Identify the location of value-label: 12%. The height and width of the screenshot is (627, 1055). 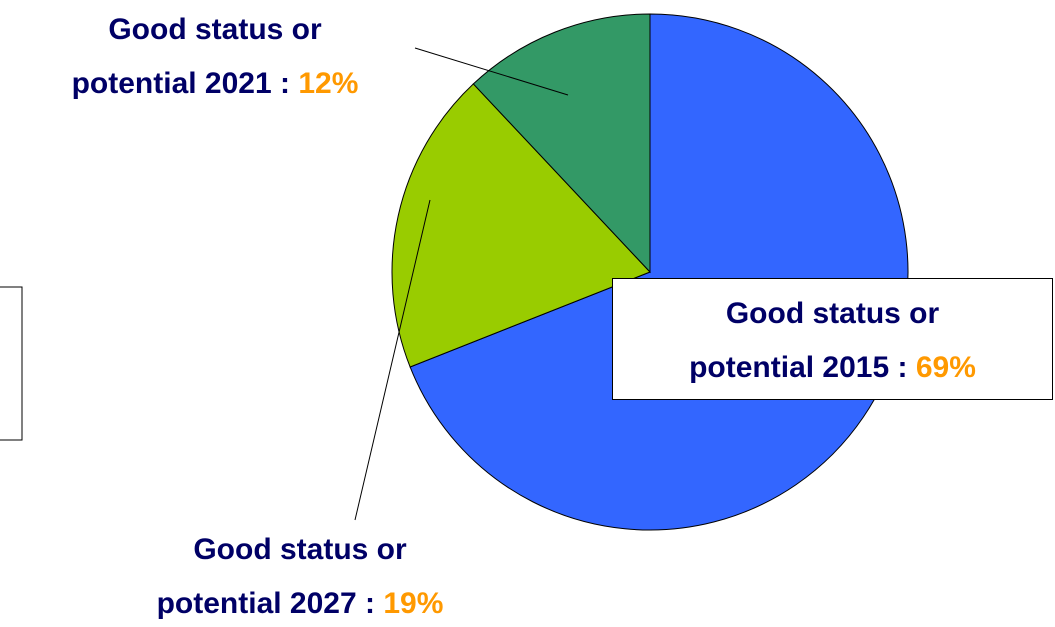
(328, 83).